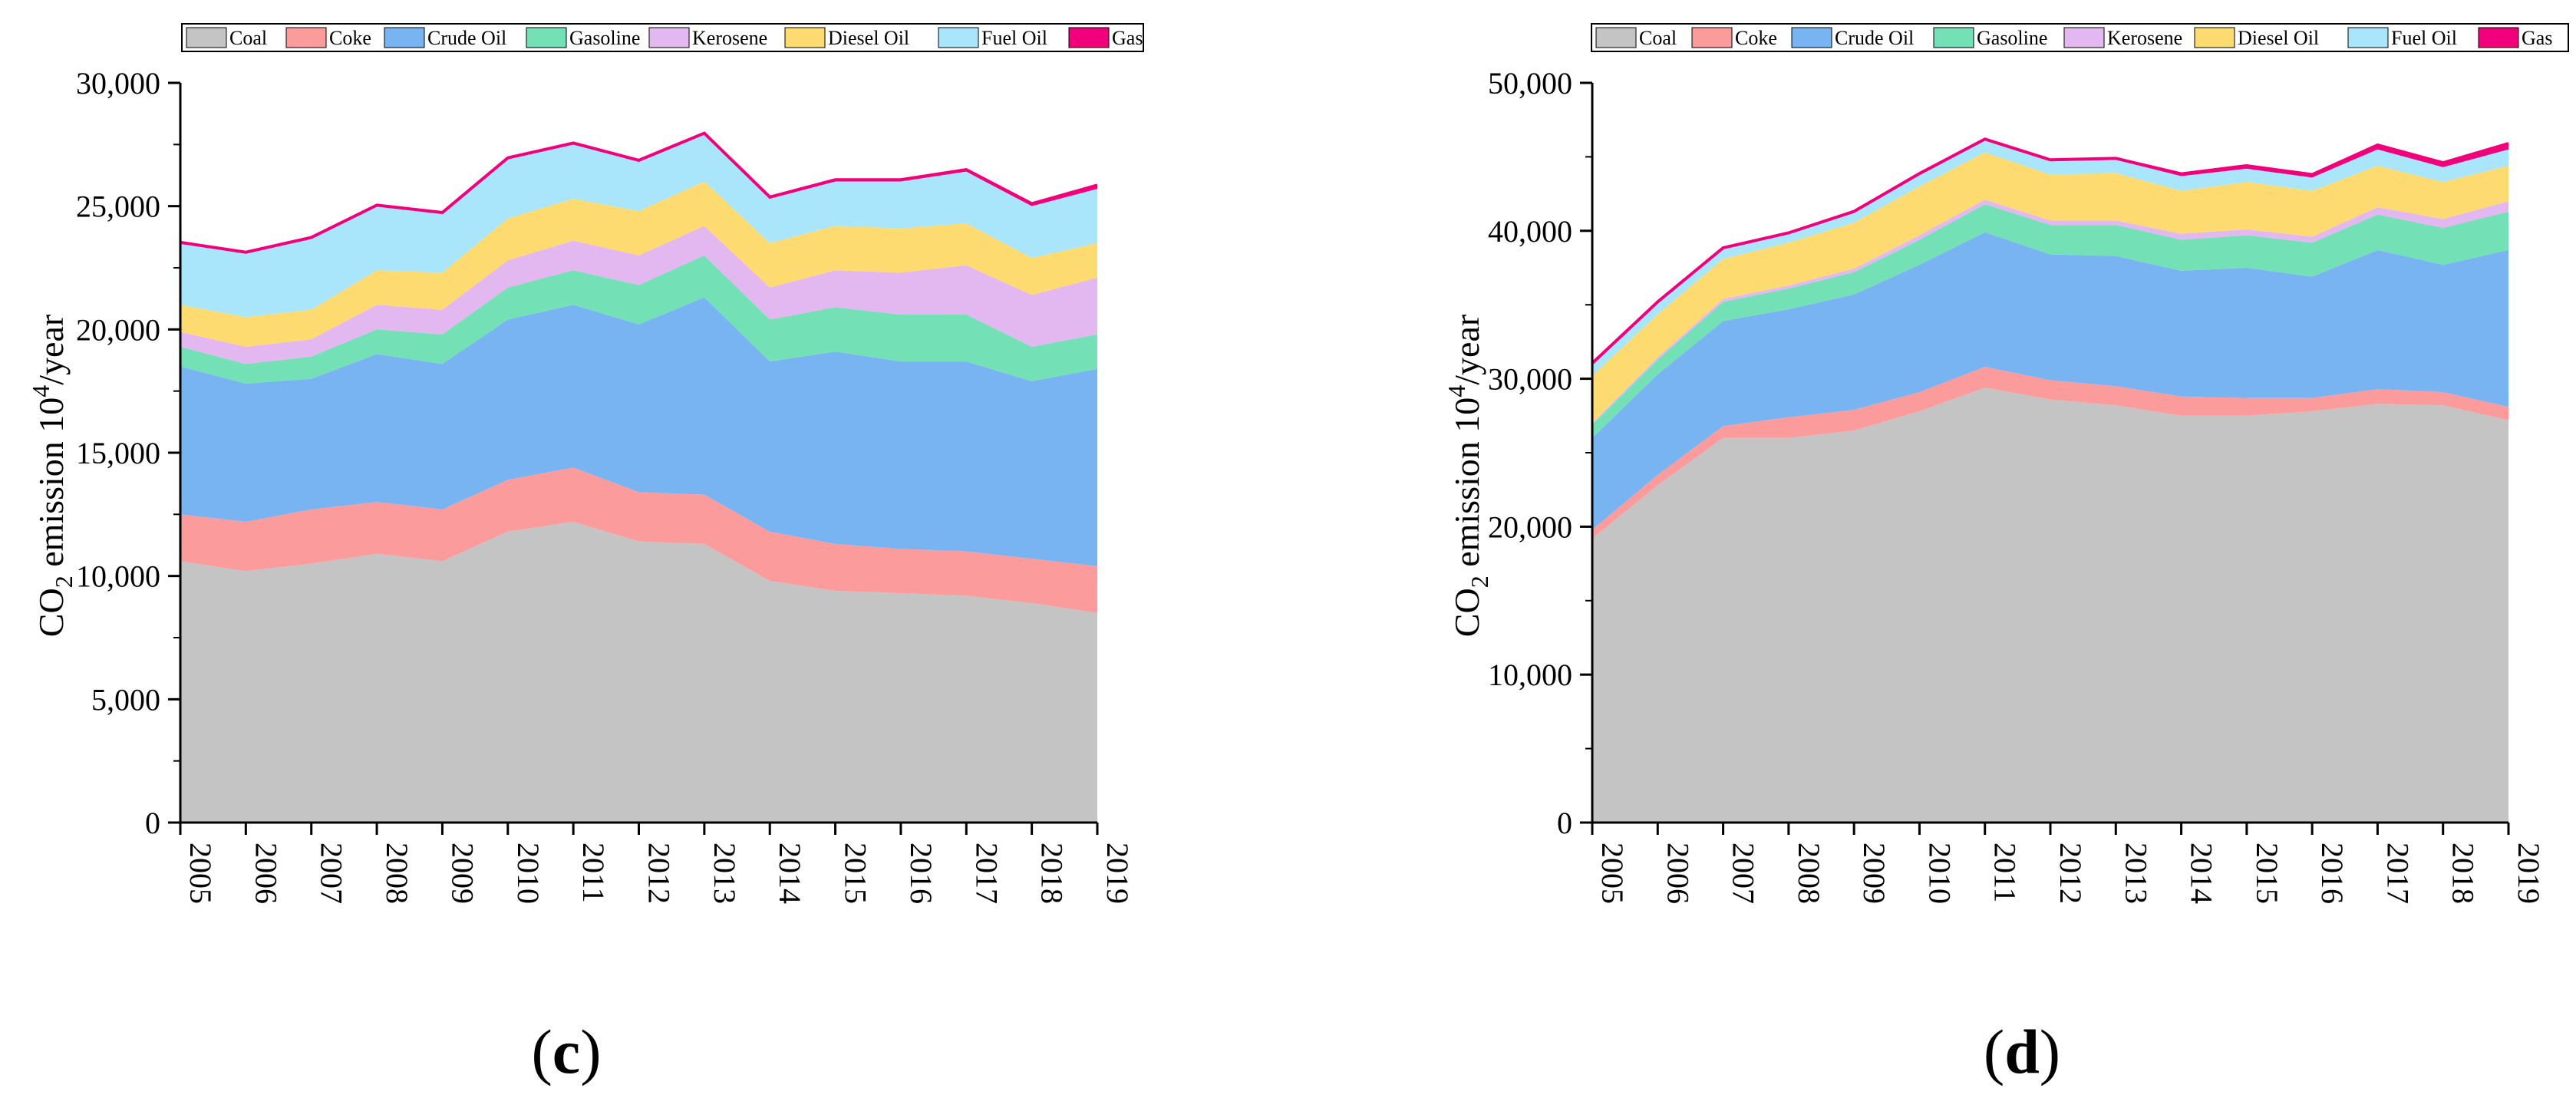 The image size is (2576, 1108). Describe the element at coordinates (118, 207) in the screenshot. I see `y-tick-label: 25,000` at that location.